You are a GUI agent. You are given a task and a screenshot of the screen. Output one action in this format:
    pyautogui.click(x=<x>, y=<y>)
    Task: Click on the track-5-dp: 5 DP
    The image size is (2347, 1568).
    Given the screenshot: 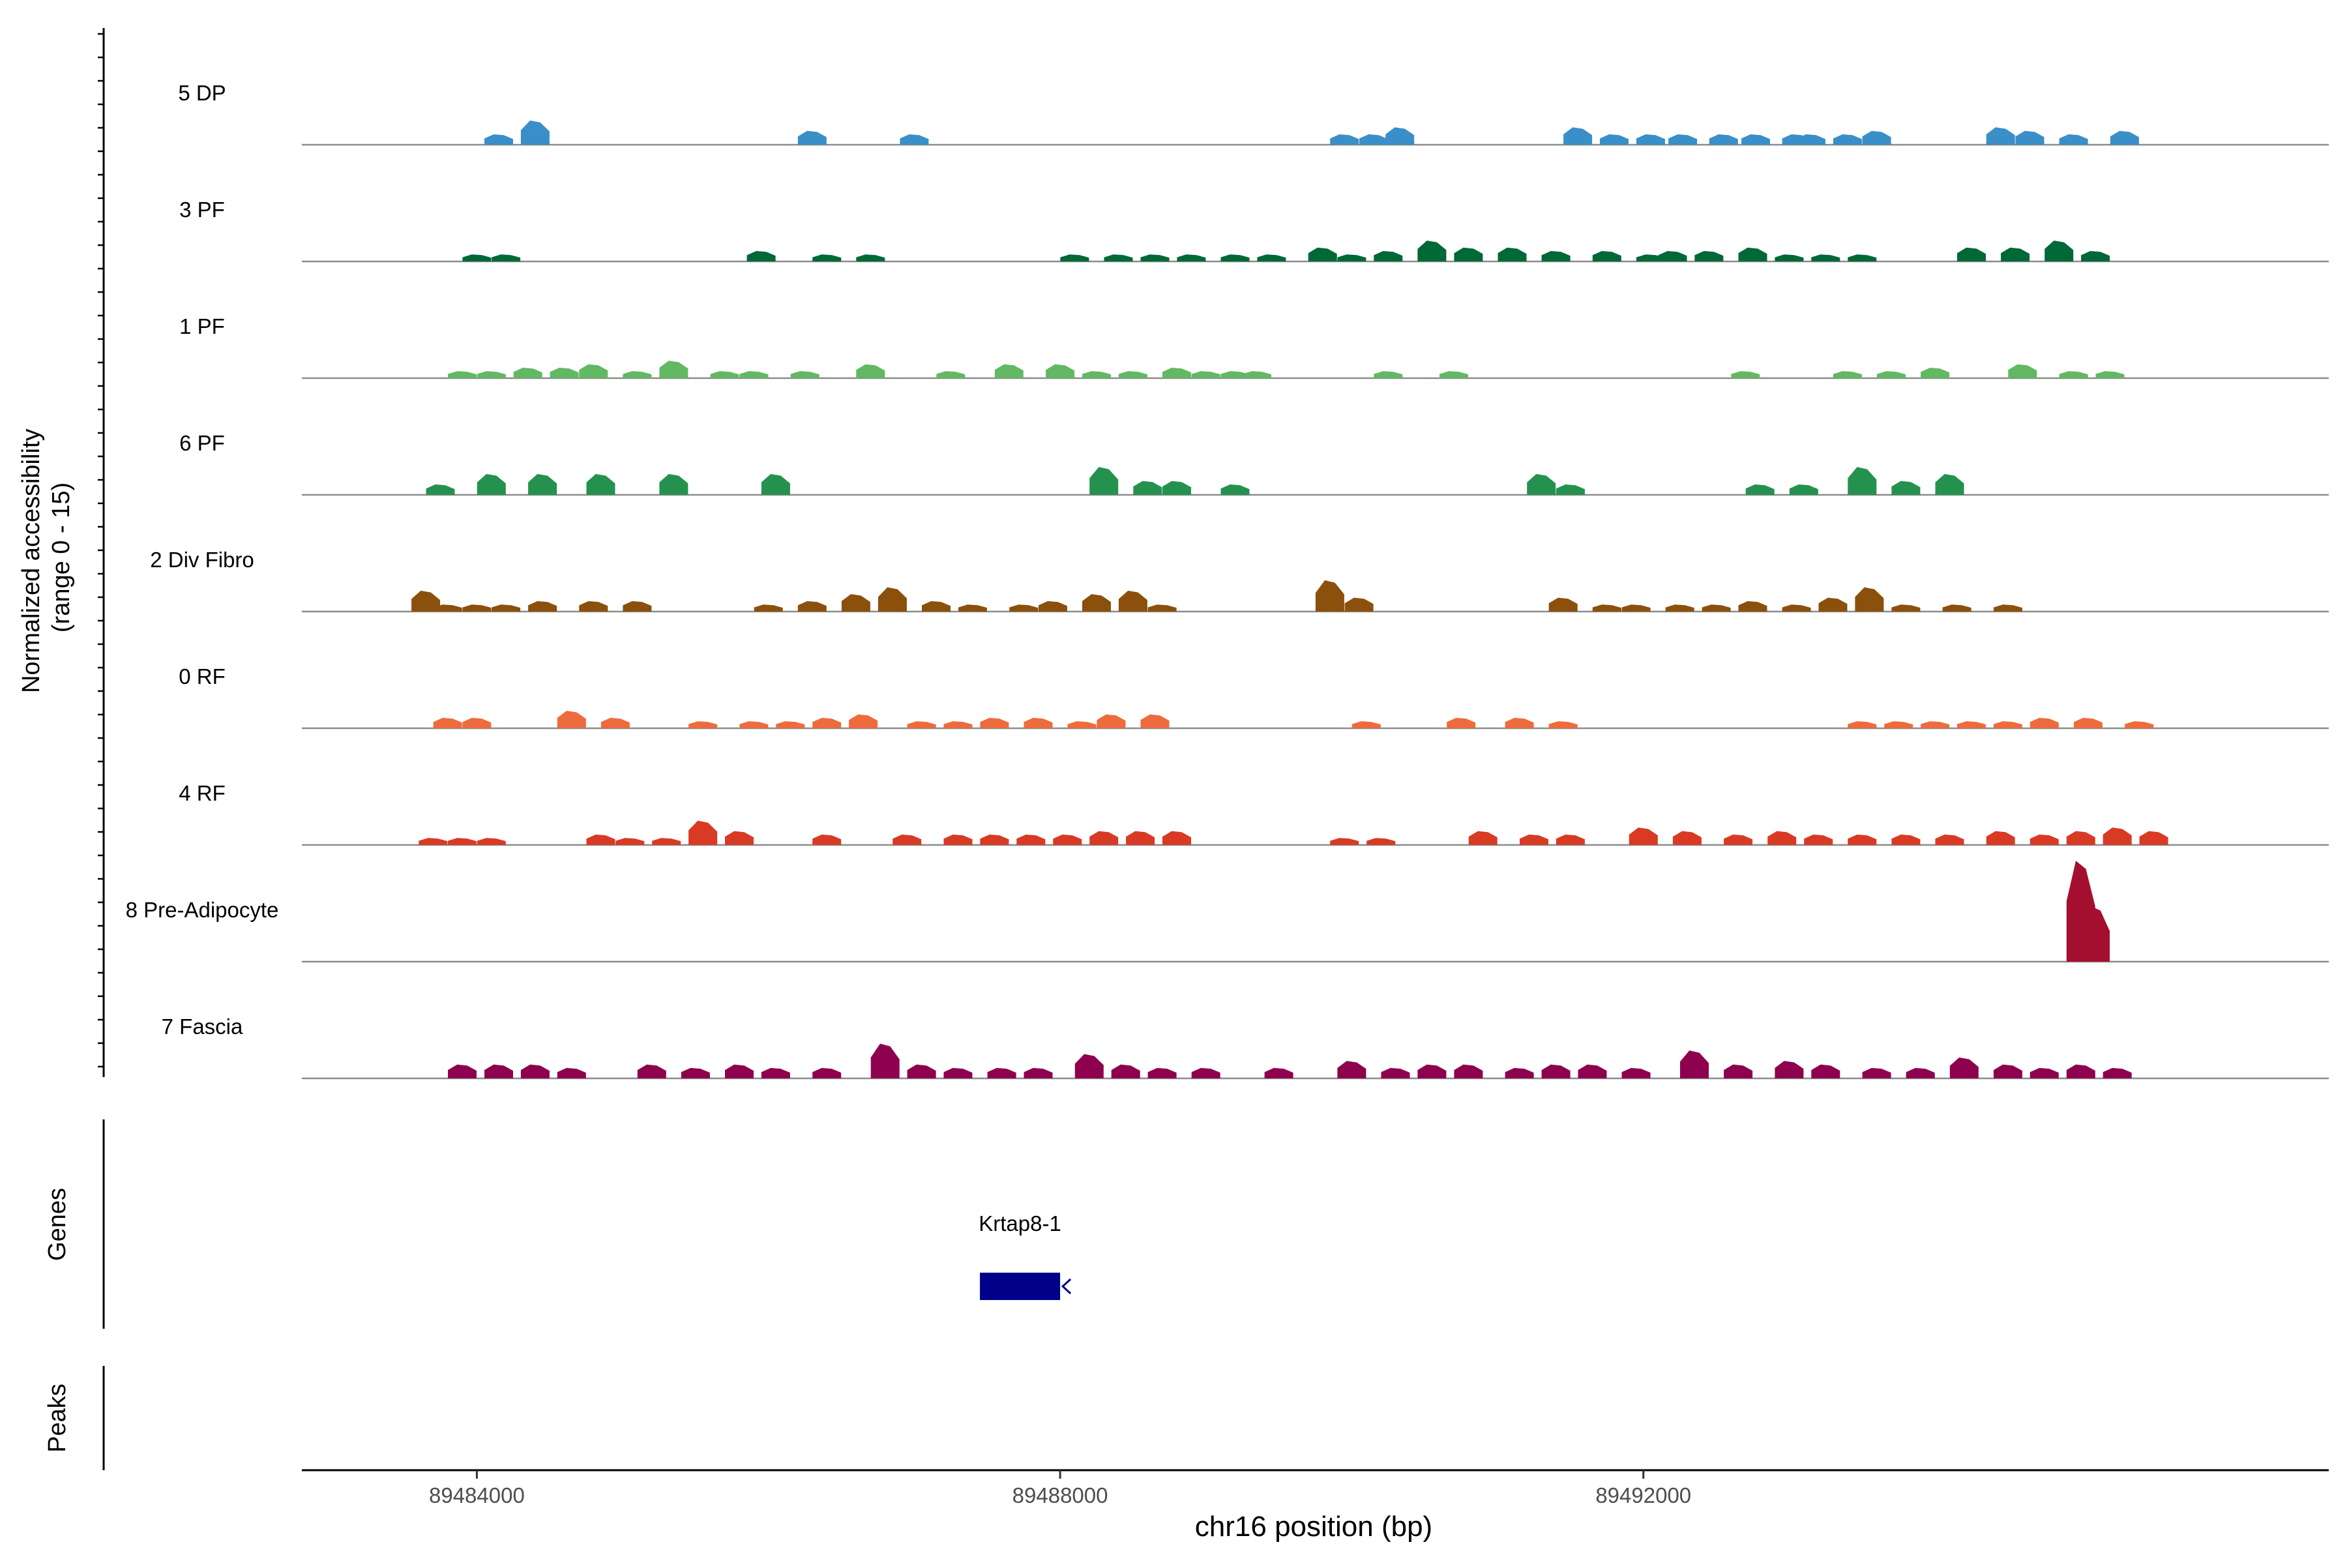 What is the action you would take?
    pyautogui.click(x=1253, y=114)
    